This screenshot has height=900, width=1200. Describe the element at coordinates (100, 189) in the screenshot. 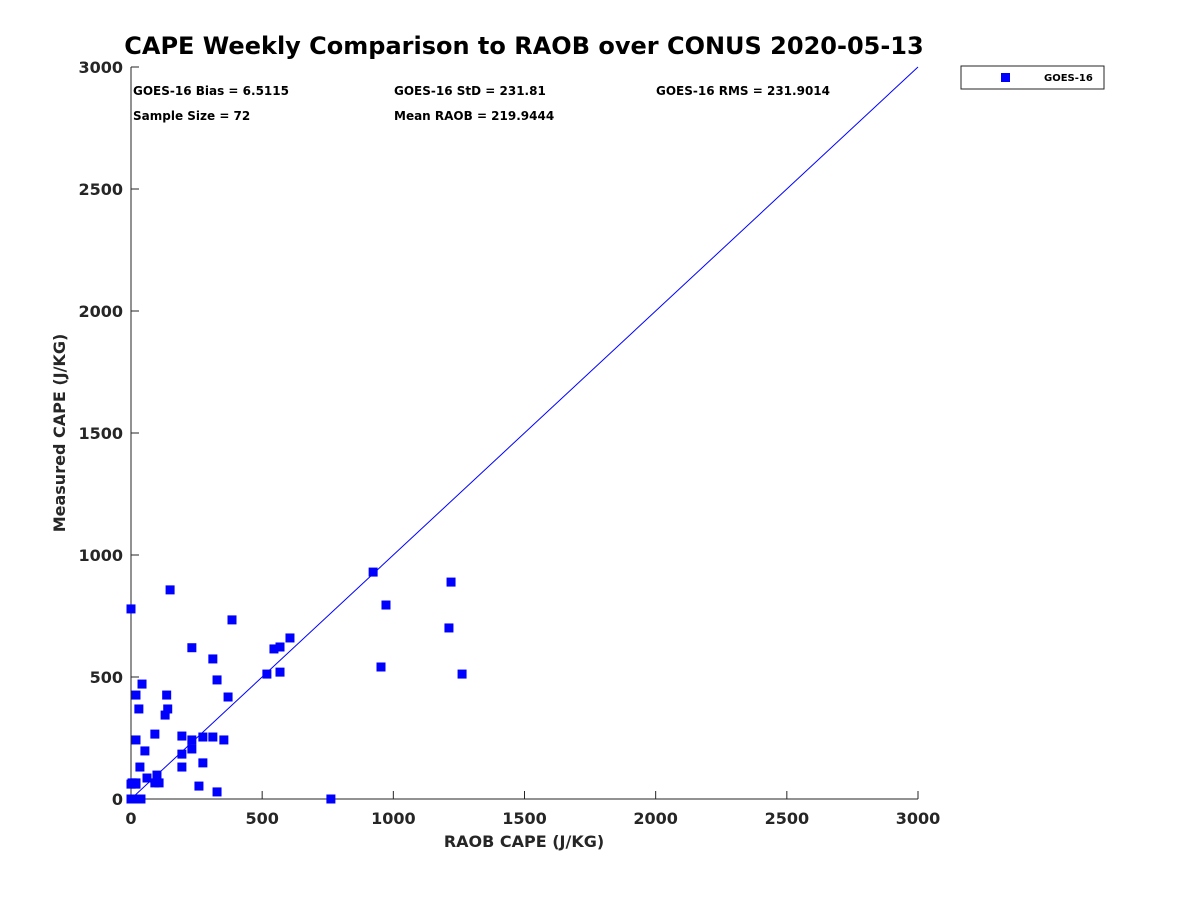

I see `y-tick-label: 2500` at that location.